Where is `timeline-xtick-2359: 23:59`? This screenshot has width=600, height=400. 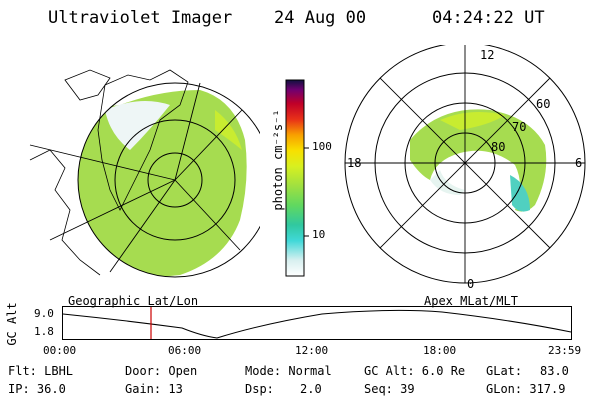
timeline-xtick-2359: 23:59 is located at coordinates (565, 350).